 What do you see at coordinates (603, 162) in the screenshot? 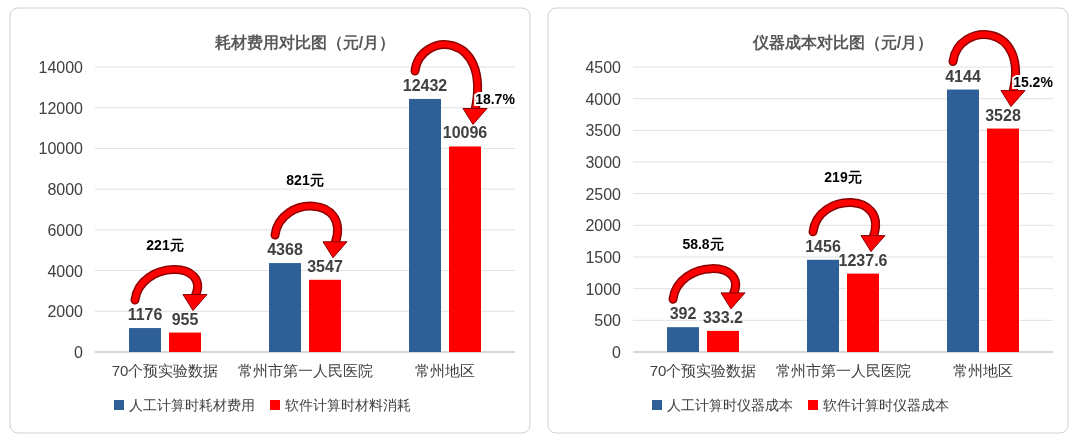
I see `y-tick-label: 3000` at bounding box center [603, 162].